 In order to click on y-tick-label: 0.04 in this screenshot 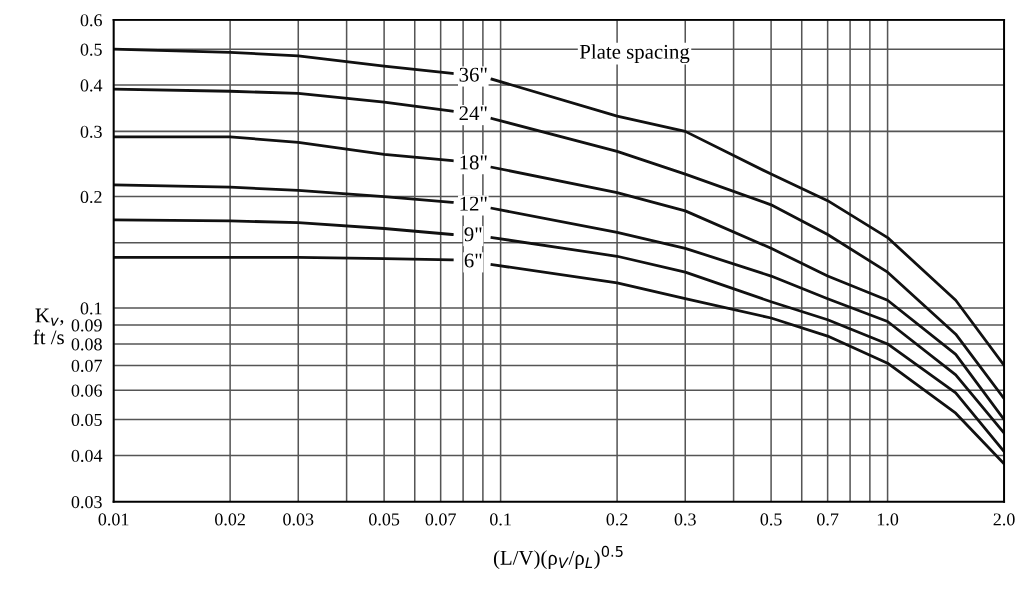, I will do `click(87, 455)`.